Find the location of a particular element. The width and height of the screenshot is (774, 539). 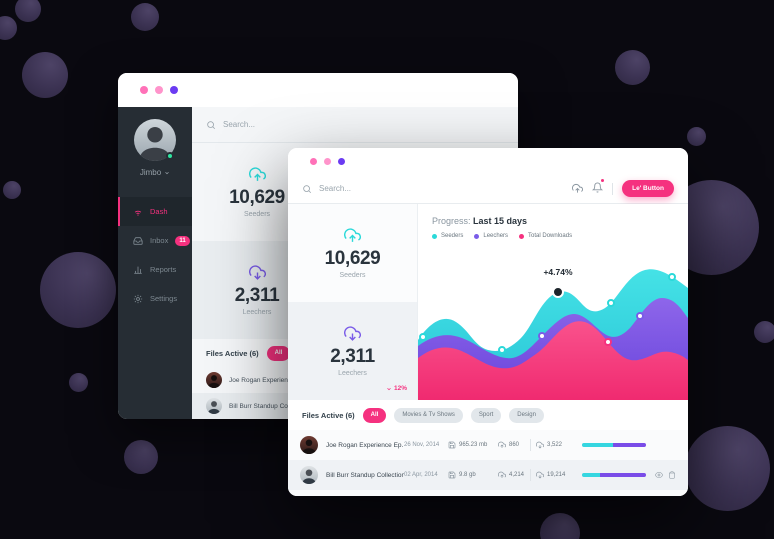

notification-dot is located at coordinates (603, 180).